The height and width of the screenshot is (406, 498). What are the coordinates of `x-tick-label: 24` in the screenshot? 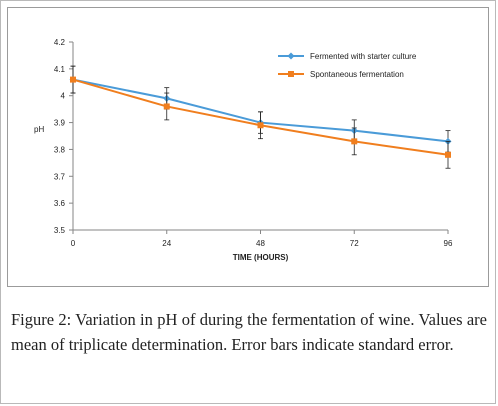 It's located at (166, 243).